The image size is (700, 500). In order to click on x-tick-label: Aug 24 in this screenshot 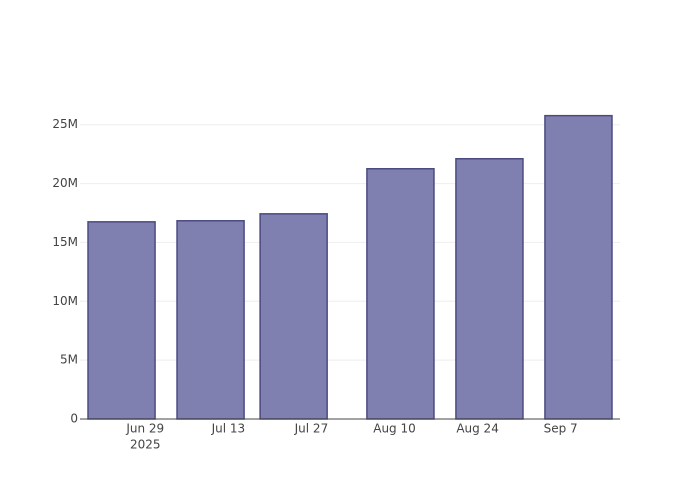, I will do `click(477, 429)`.